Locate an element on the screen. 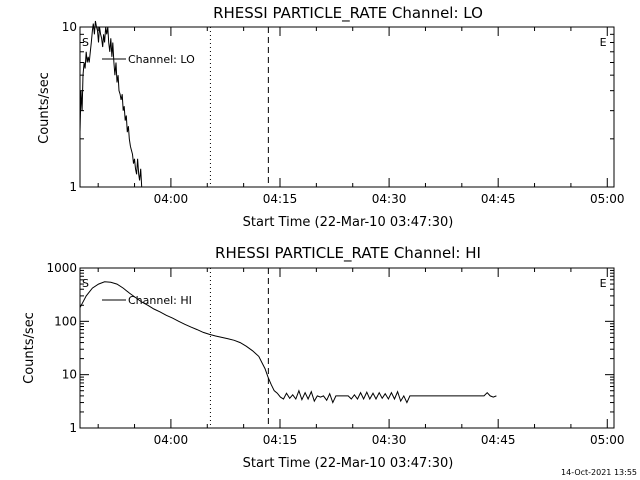 The height and width of the screenshot is (480, 640). hi-x-axis-label: Start Time (22-Mar-10 03:47:30) is located at coordinates (348, 463).